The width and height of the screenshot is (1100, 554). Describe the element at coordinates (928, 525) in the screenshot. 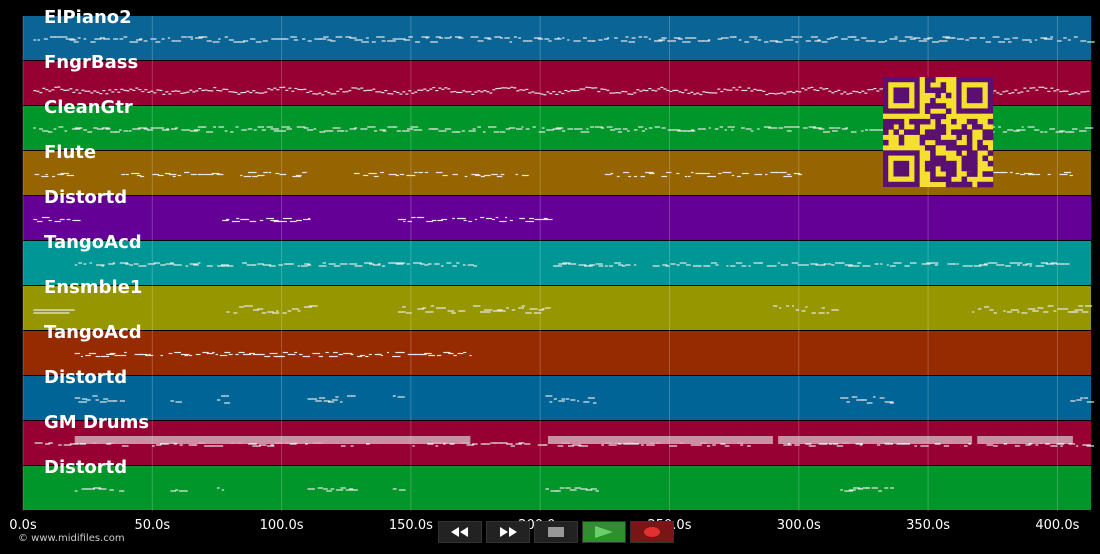

I see `tick-label: 350.0s` at that location.